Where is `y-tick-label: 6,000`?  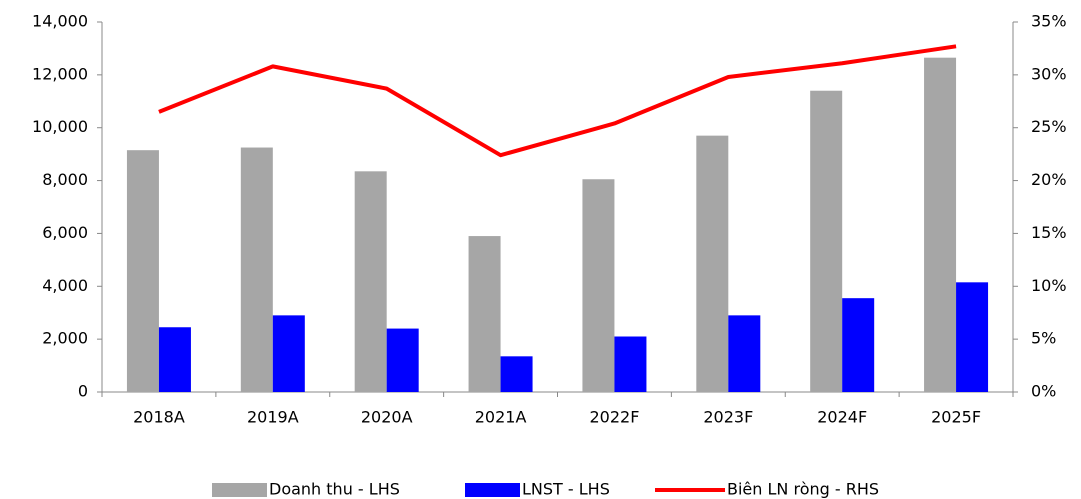 y-tick-label: 6,000 is located at coordinates (65, 232).